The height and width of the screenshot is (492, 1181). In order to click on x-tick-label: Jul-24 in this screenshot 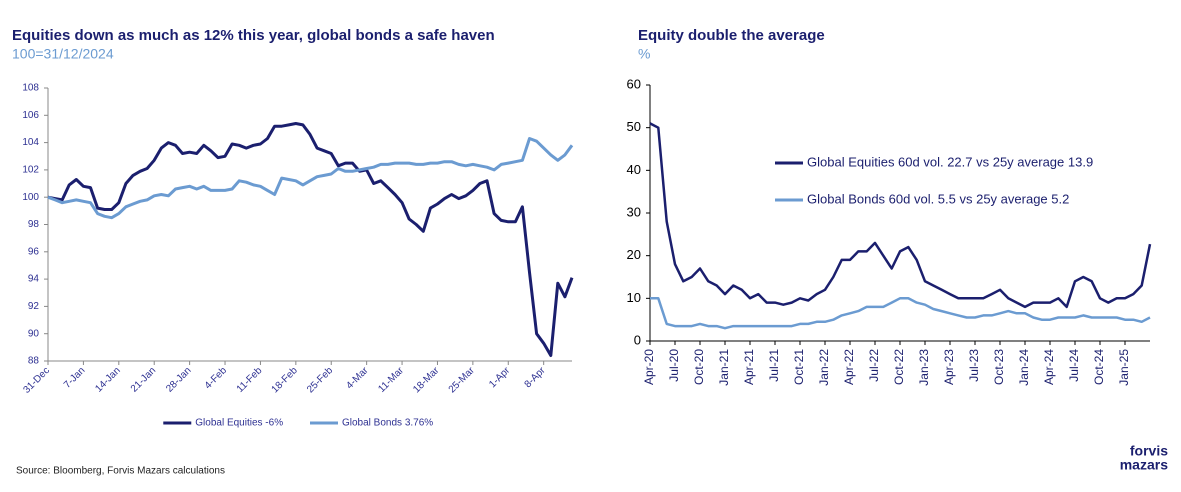, I will do `click(1074, 365)`.